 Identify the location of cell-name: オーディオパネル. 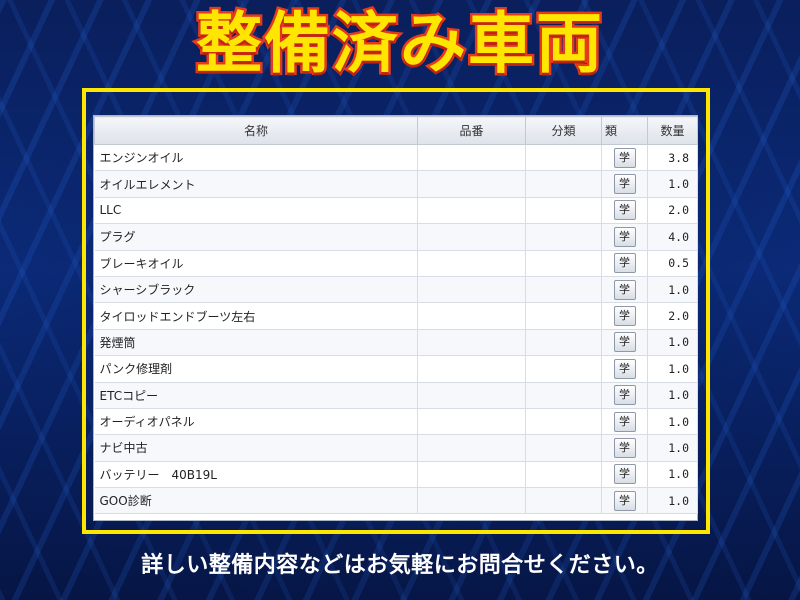
(256, 422).